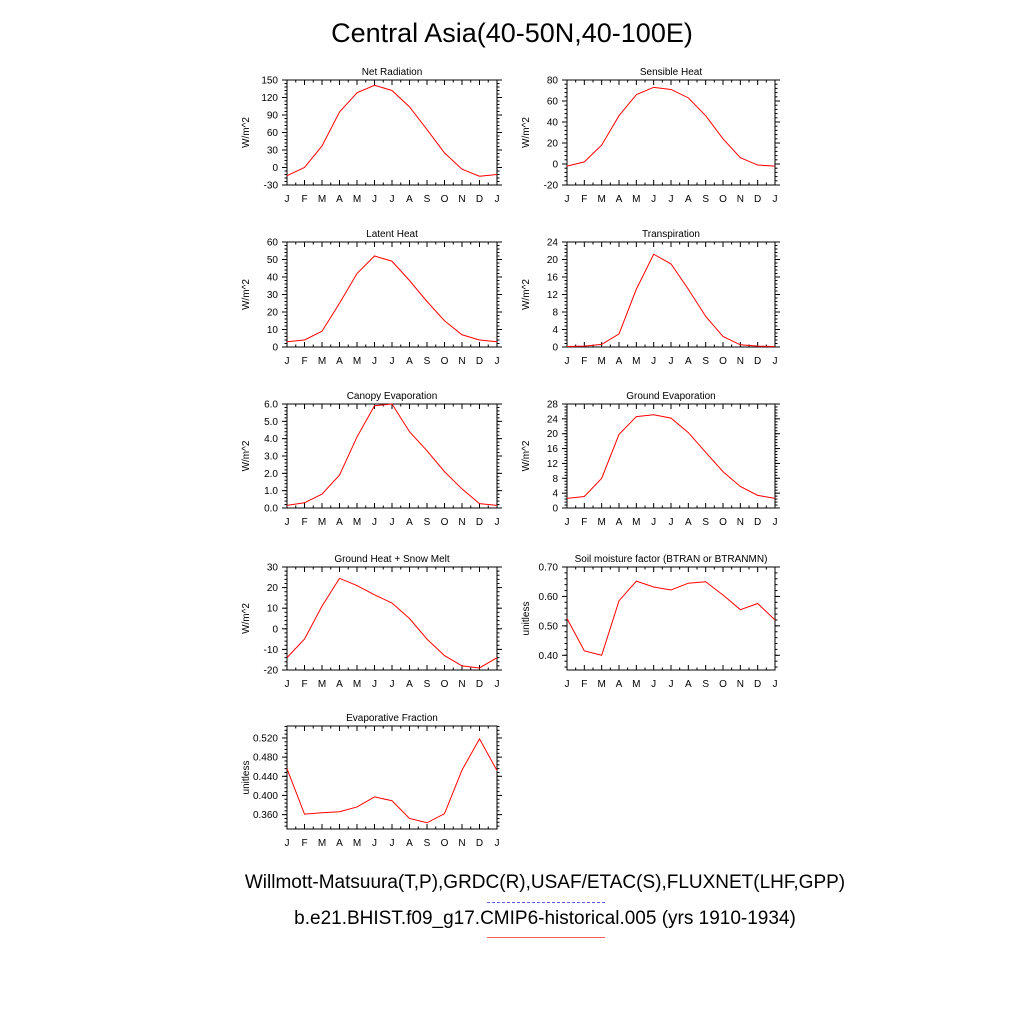 This screenshot has width=1024, height=1024. Describe the element at coordinates (392, 396) in the screenshot. I see `chart-title: Canopy Evaporation` at that location.